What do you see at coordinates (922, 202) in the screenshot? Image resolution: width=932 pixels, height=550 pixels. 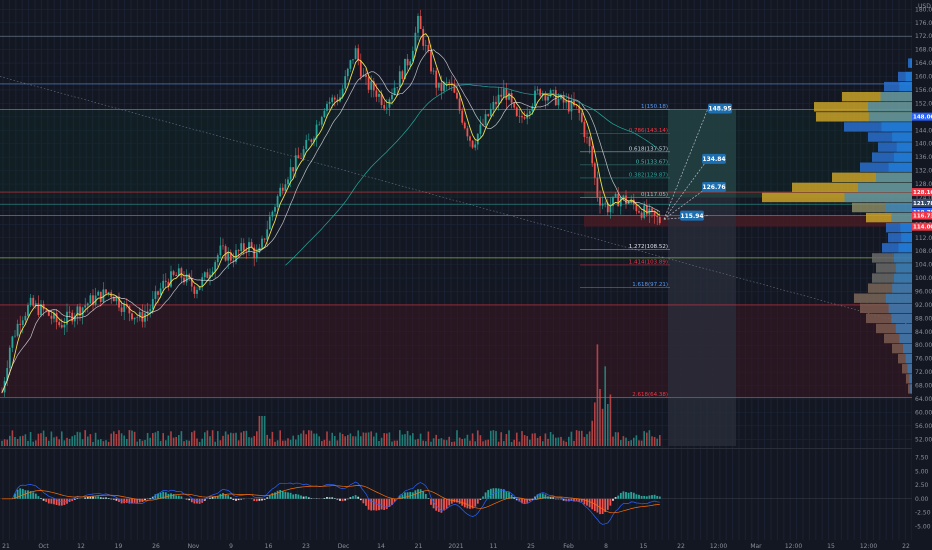 I see `price-tag` at bounding box center [922, 202].